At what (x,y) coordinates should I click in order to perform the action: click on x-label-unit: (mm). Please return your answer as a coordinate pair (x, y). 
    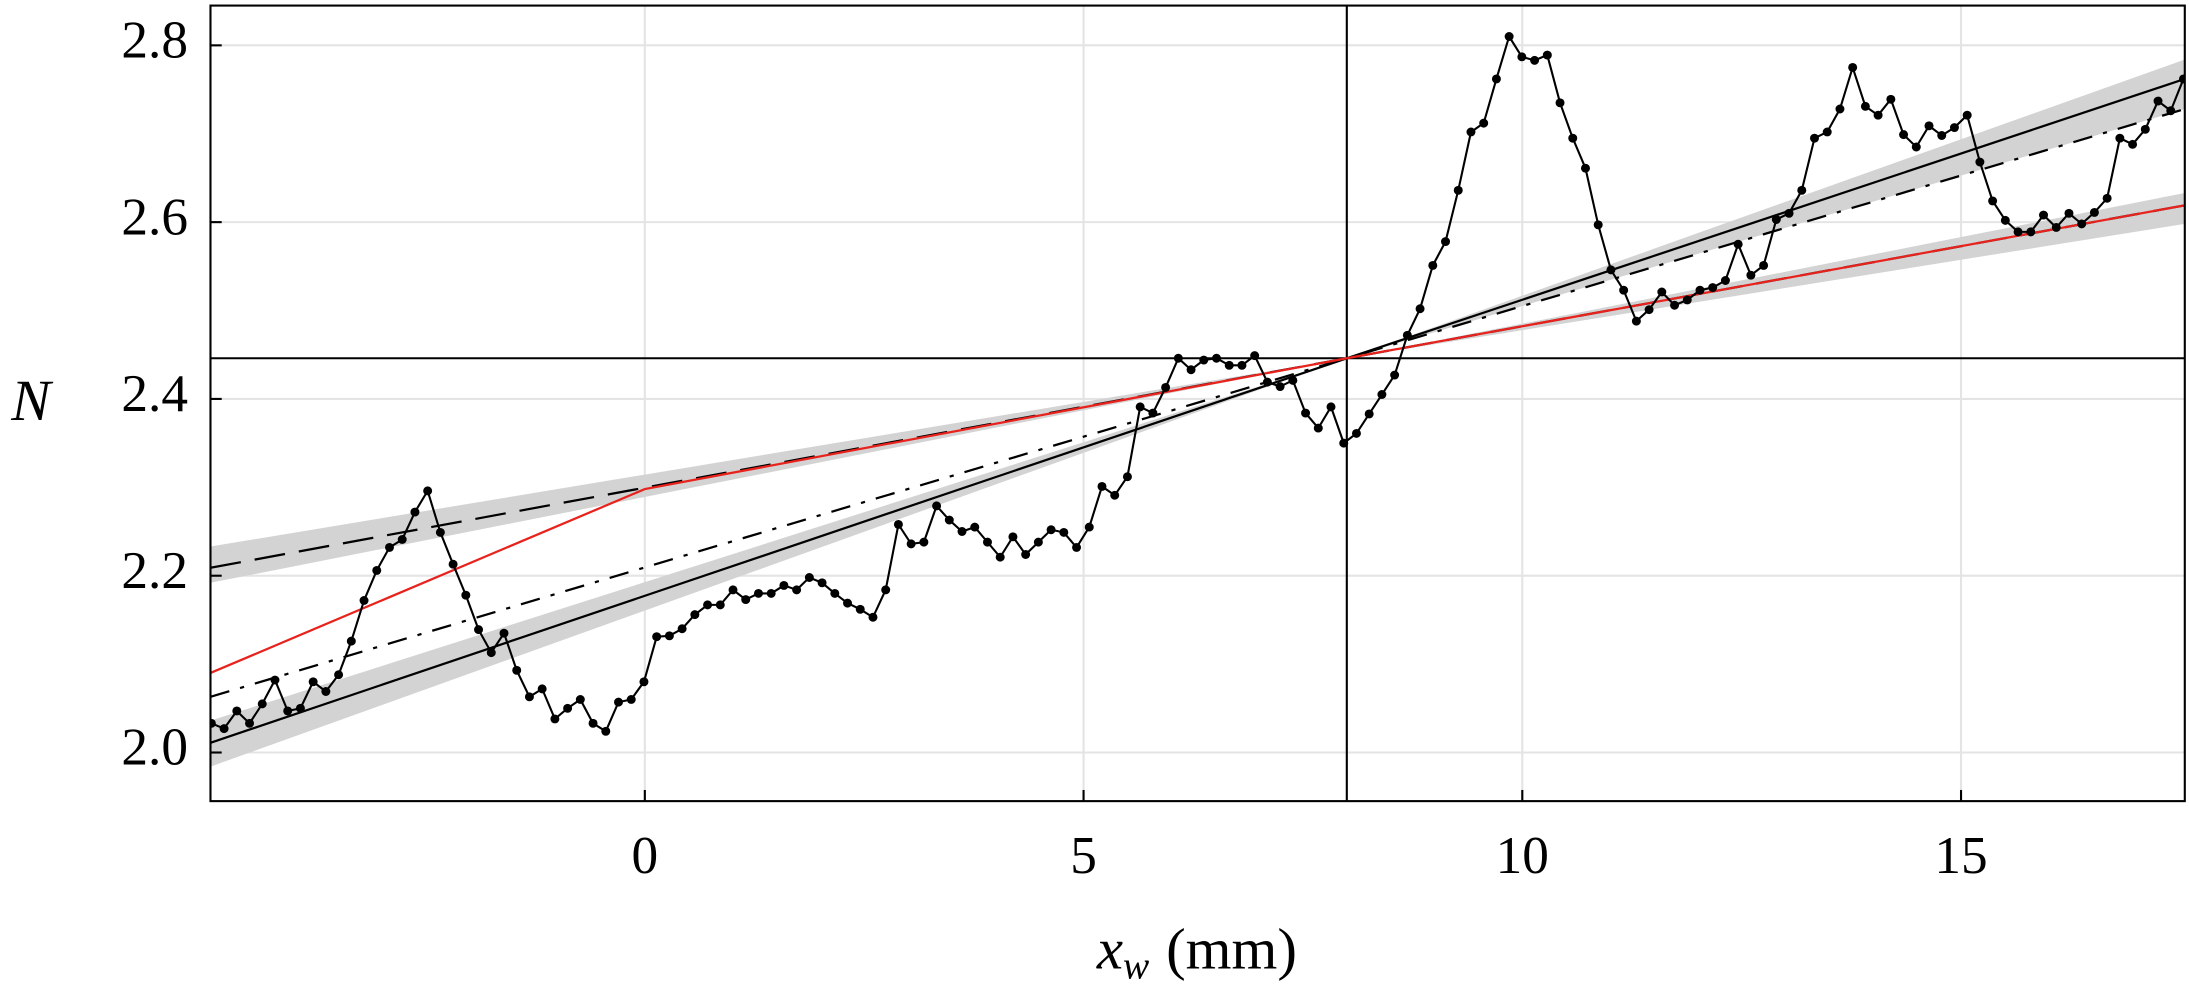
    Looking at the image, I should click on (1231, 949).